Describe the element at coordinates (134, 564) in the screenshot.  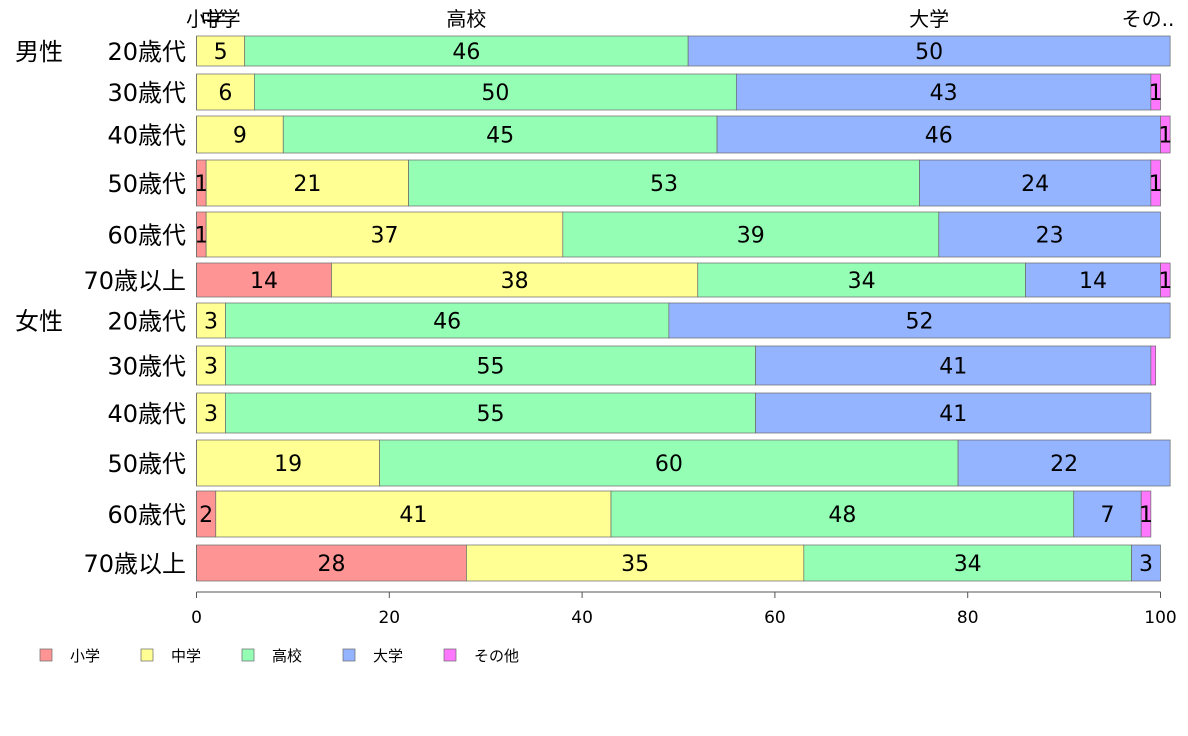
I see `category-label: 70歳以上` at that location.